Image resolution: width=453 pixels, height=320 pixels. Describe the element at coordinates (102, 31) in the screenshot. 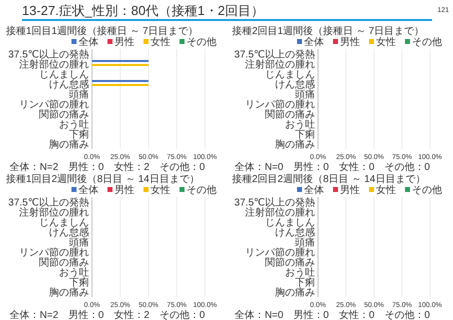

I see `chart-title: 接種1回目1週間後（接種日 ～ 7日目まで）` at that location.